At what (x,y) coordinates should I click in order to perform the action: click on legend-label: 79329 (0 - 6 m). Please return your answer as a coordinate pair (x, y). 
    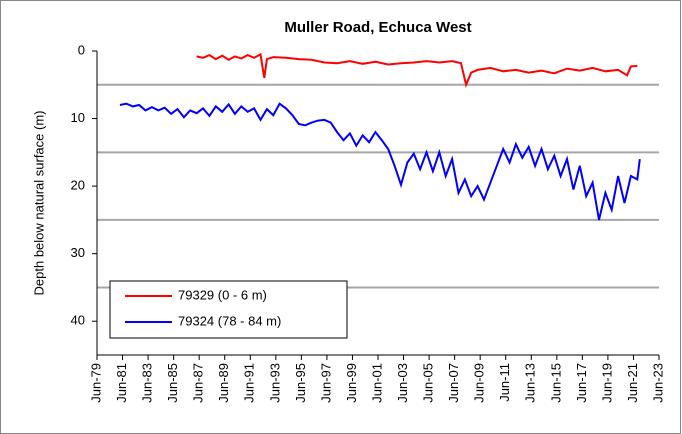
    Looking at the image, I should click on (222, 294).